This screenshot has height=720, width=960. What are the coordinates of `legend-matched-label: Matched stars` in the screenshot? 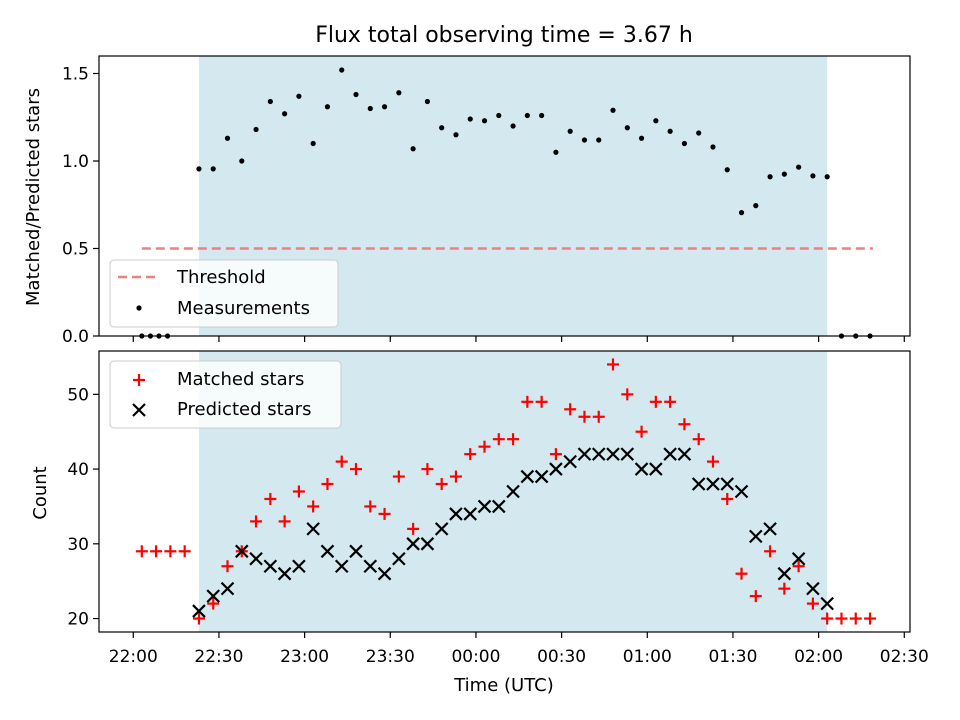 It's located at (240, 379).